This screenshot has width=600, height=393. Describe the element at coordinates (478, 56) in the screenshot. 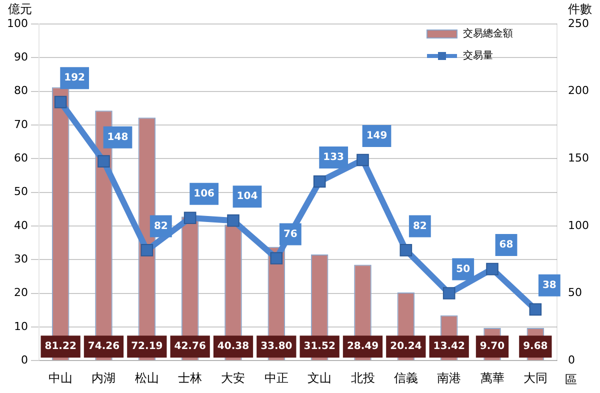

I see `legend-label: 交易量` at that location.